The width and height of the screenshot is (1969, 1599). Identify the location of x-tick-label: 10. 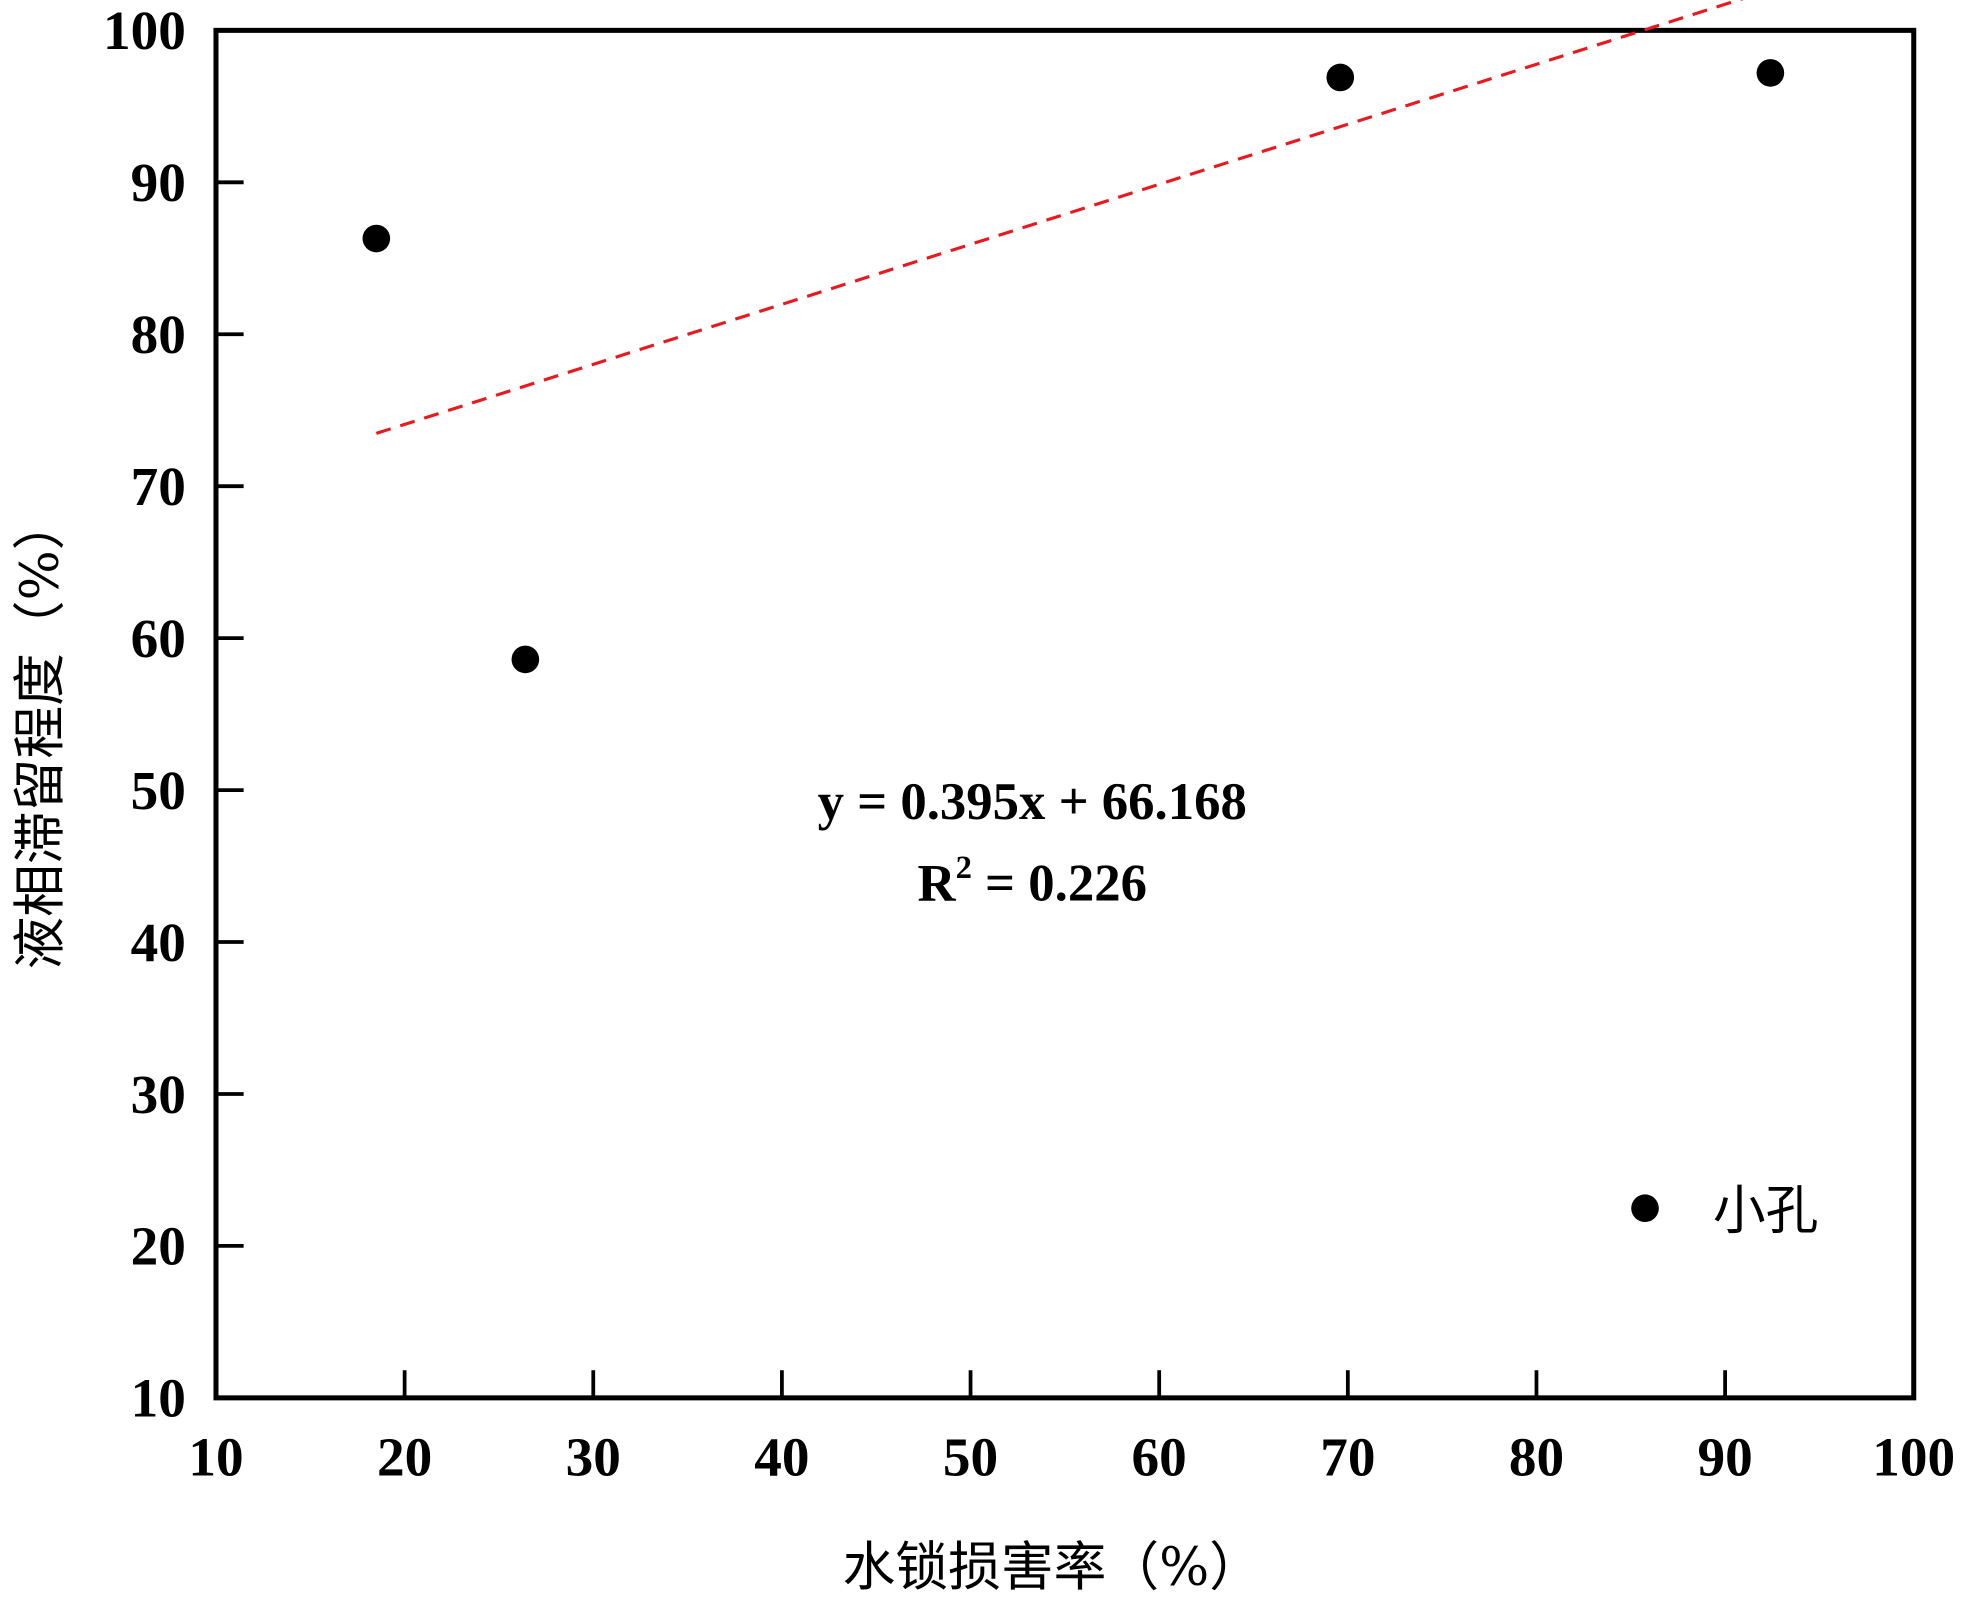
(215, 1457).